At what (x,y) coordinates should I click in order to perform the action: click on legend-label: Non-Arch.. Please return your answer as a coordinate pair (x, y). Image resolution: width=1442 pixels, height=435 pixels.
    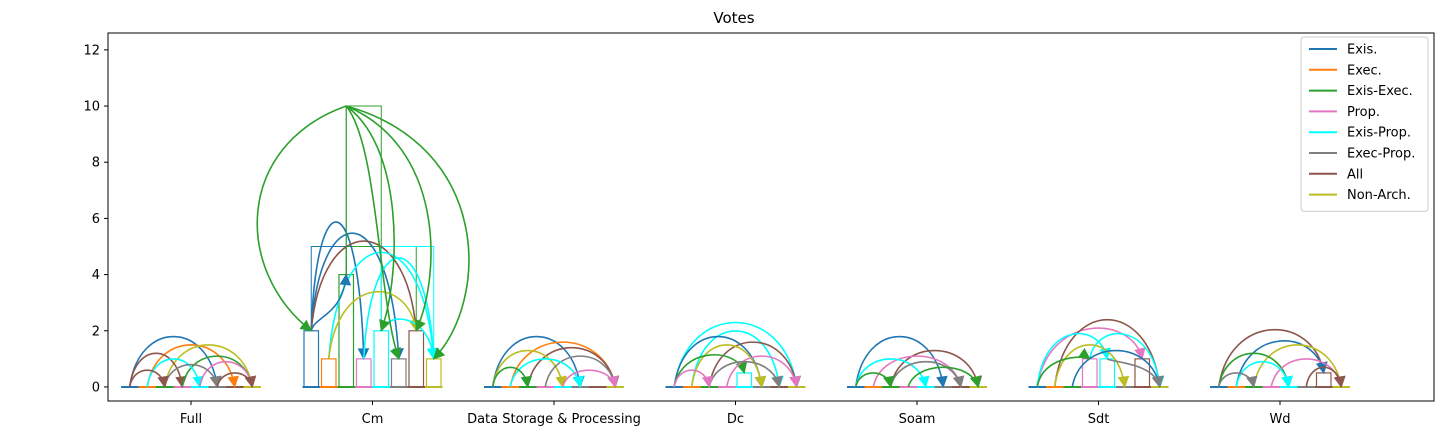
    Looking at the image, I should click on (1379, 195).